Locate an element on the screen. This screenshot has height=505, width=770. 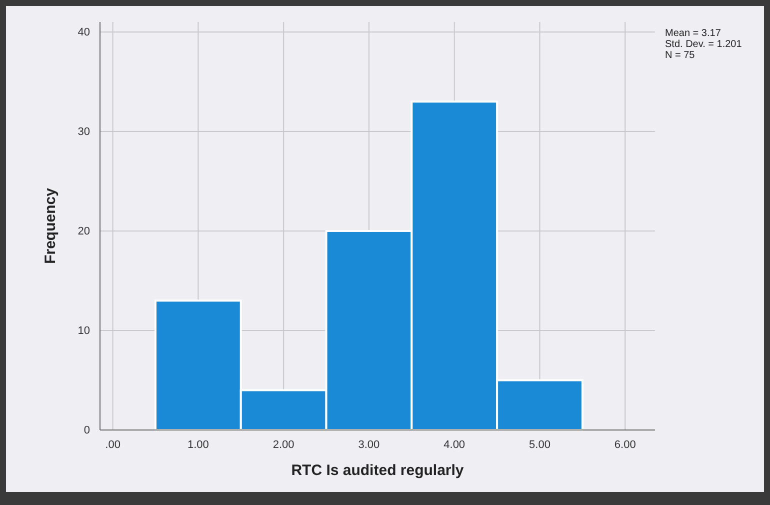
x-tick-label: 5.00 is located at coordinates (539, 444).